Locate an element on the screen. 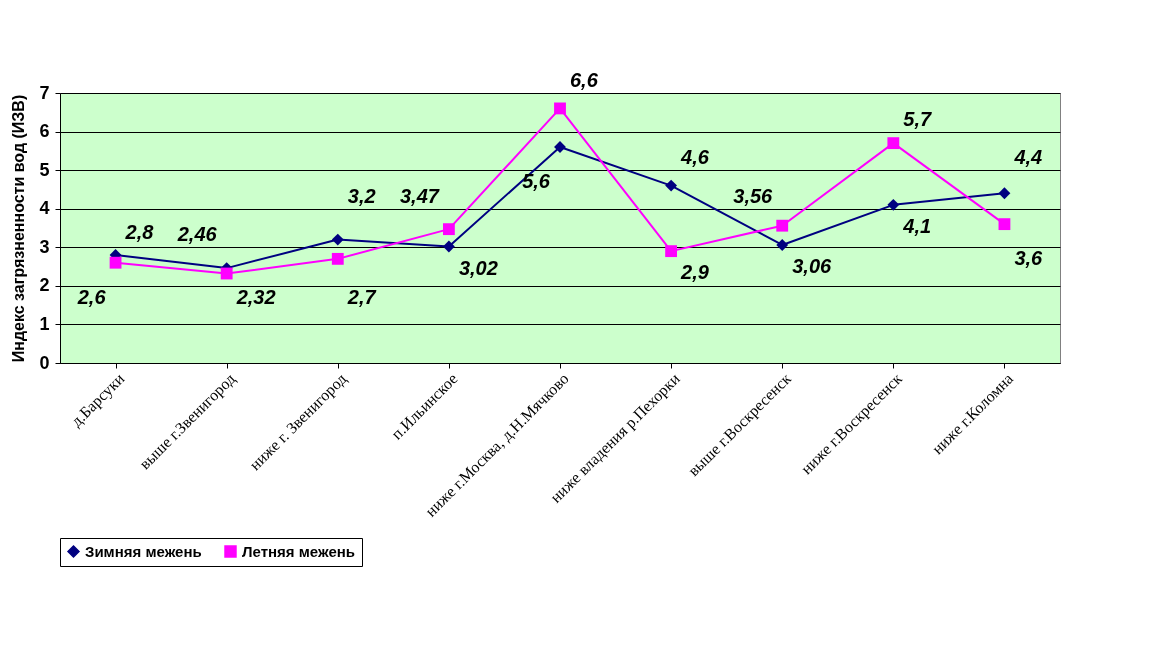 The height and width of the screenshot is (664, 1150). y-axis-title: Индекс загрязненности вод (ИЗВ) is located at coordinates (19, 228).